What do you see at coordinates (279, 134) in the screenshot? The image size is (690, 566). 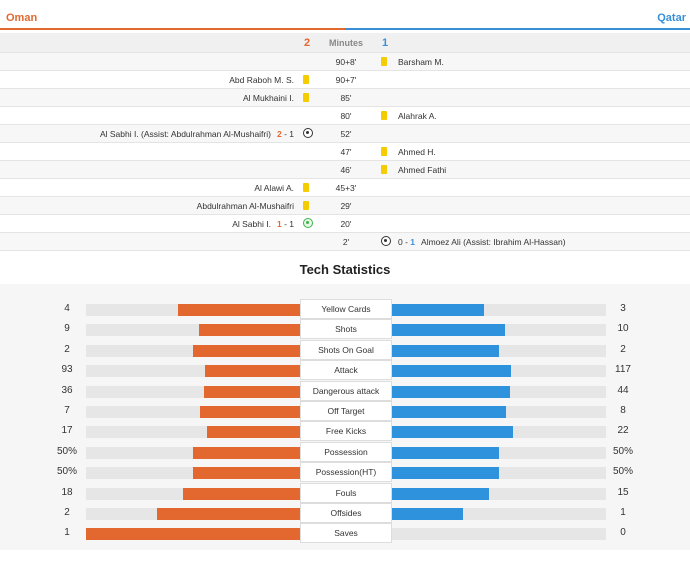 I see `running-score-home: 2` at bounding box center [279, 134].